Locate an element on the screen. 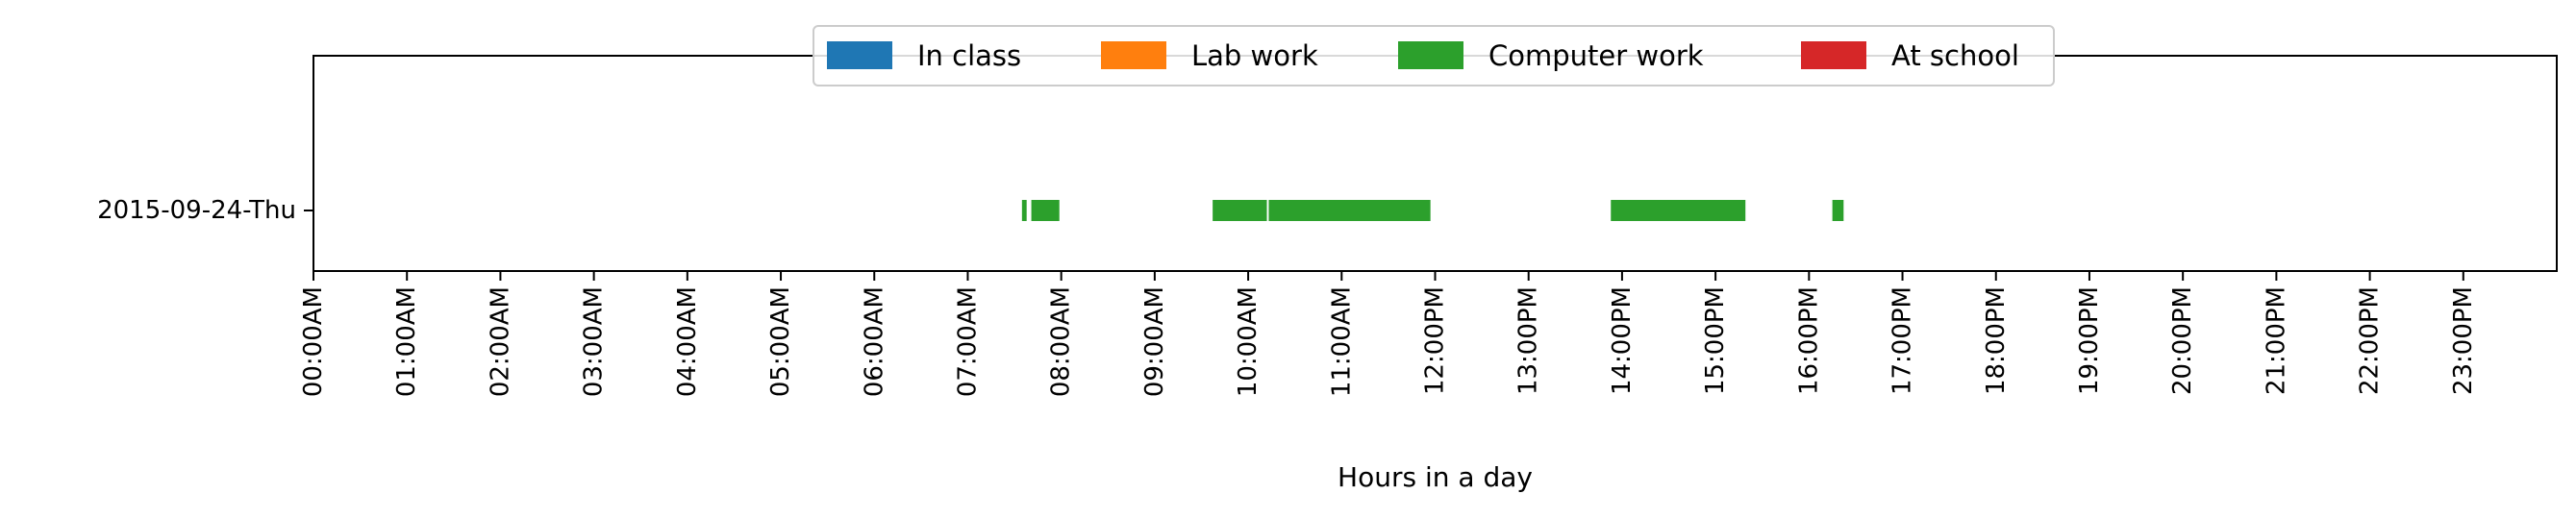 Image resolution: width=2576 pixels, height=519 pixels. x-tick-label: 15:00PM is located at coordinates (1715, 340).